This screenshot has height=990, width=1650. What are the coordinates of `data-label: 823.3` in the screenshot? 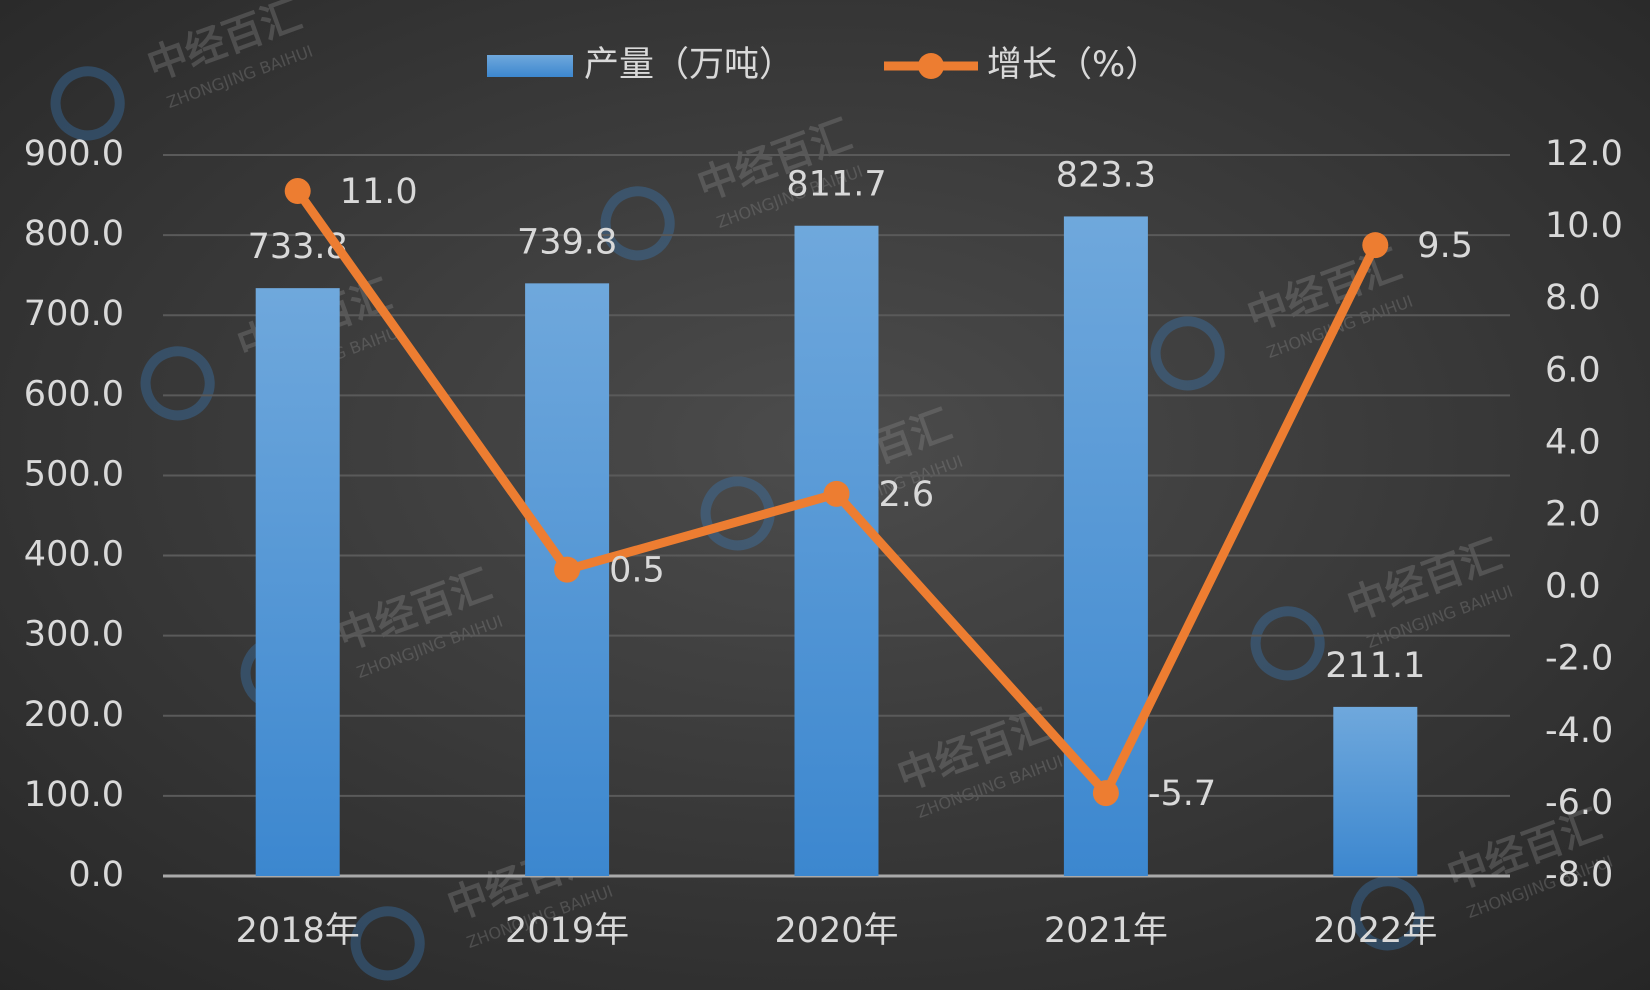 It's located at (1106, 175).